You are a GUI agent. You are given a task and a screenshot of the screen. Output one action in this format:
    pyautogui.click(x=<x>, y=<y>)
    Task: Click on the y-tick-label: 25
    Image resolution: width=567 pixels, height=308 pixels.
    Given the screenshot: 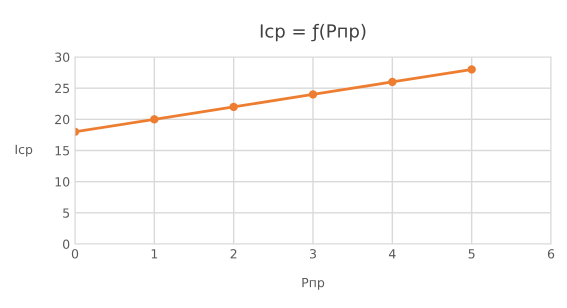 What is the action you would take?
    pyautogui.click(x=62, y=89)
    